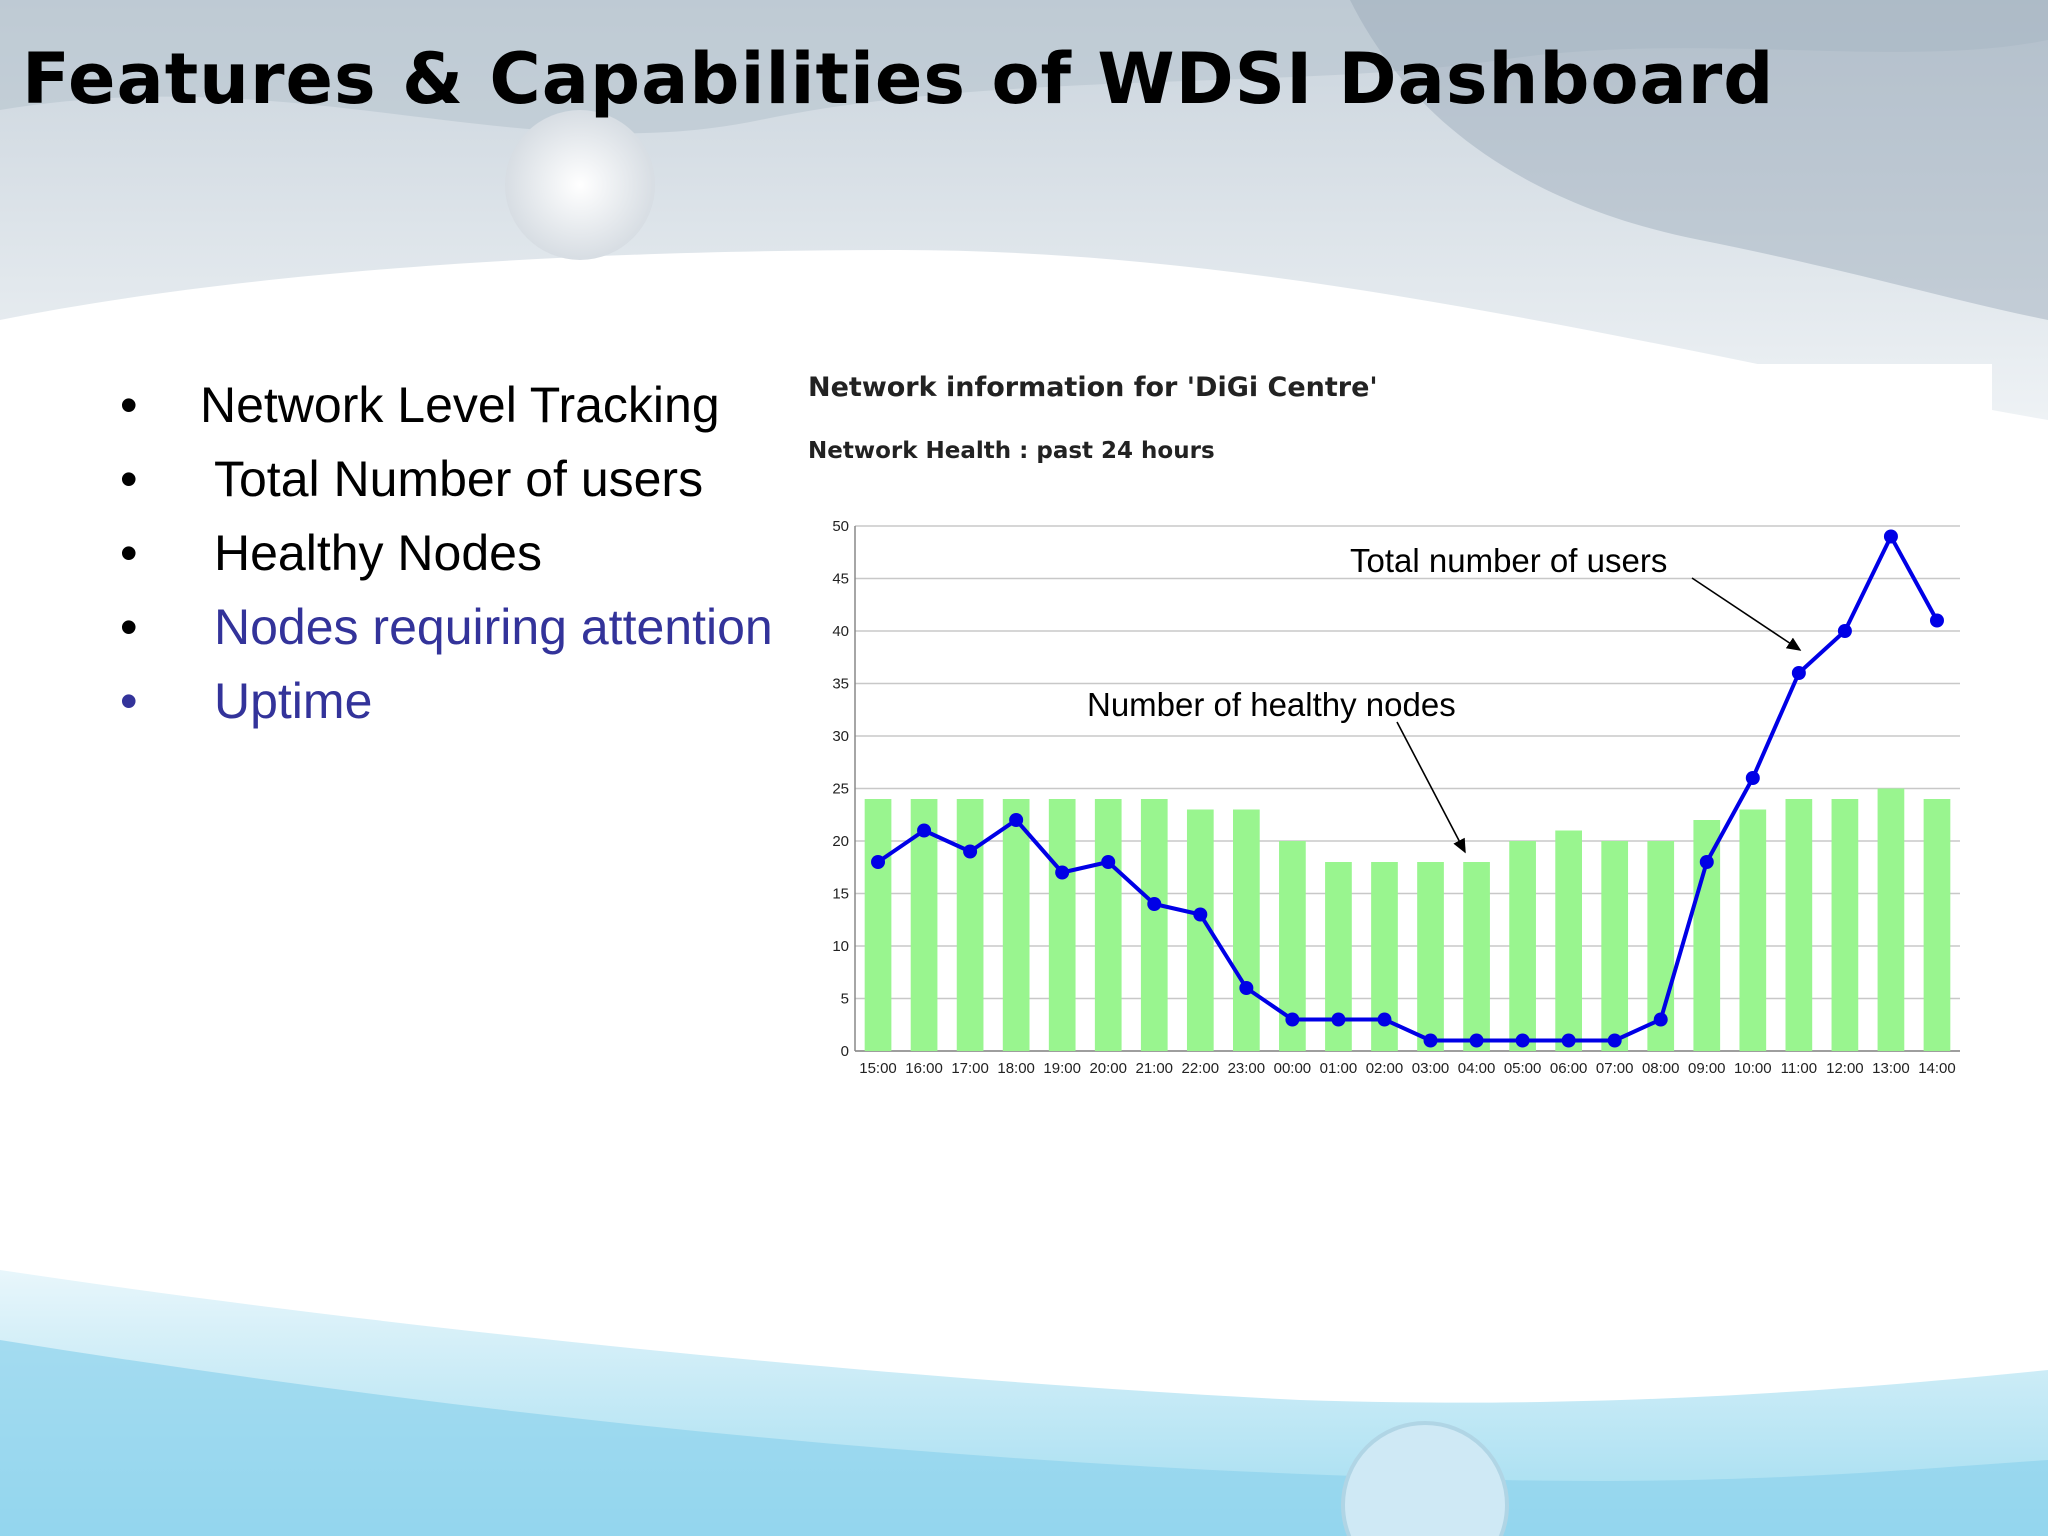 This screenshot has height=1536, width=2048. Describe the element at coordinates (840, 526) in the screenshot. I see `y-tick-label: 50` at that location.